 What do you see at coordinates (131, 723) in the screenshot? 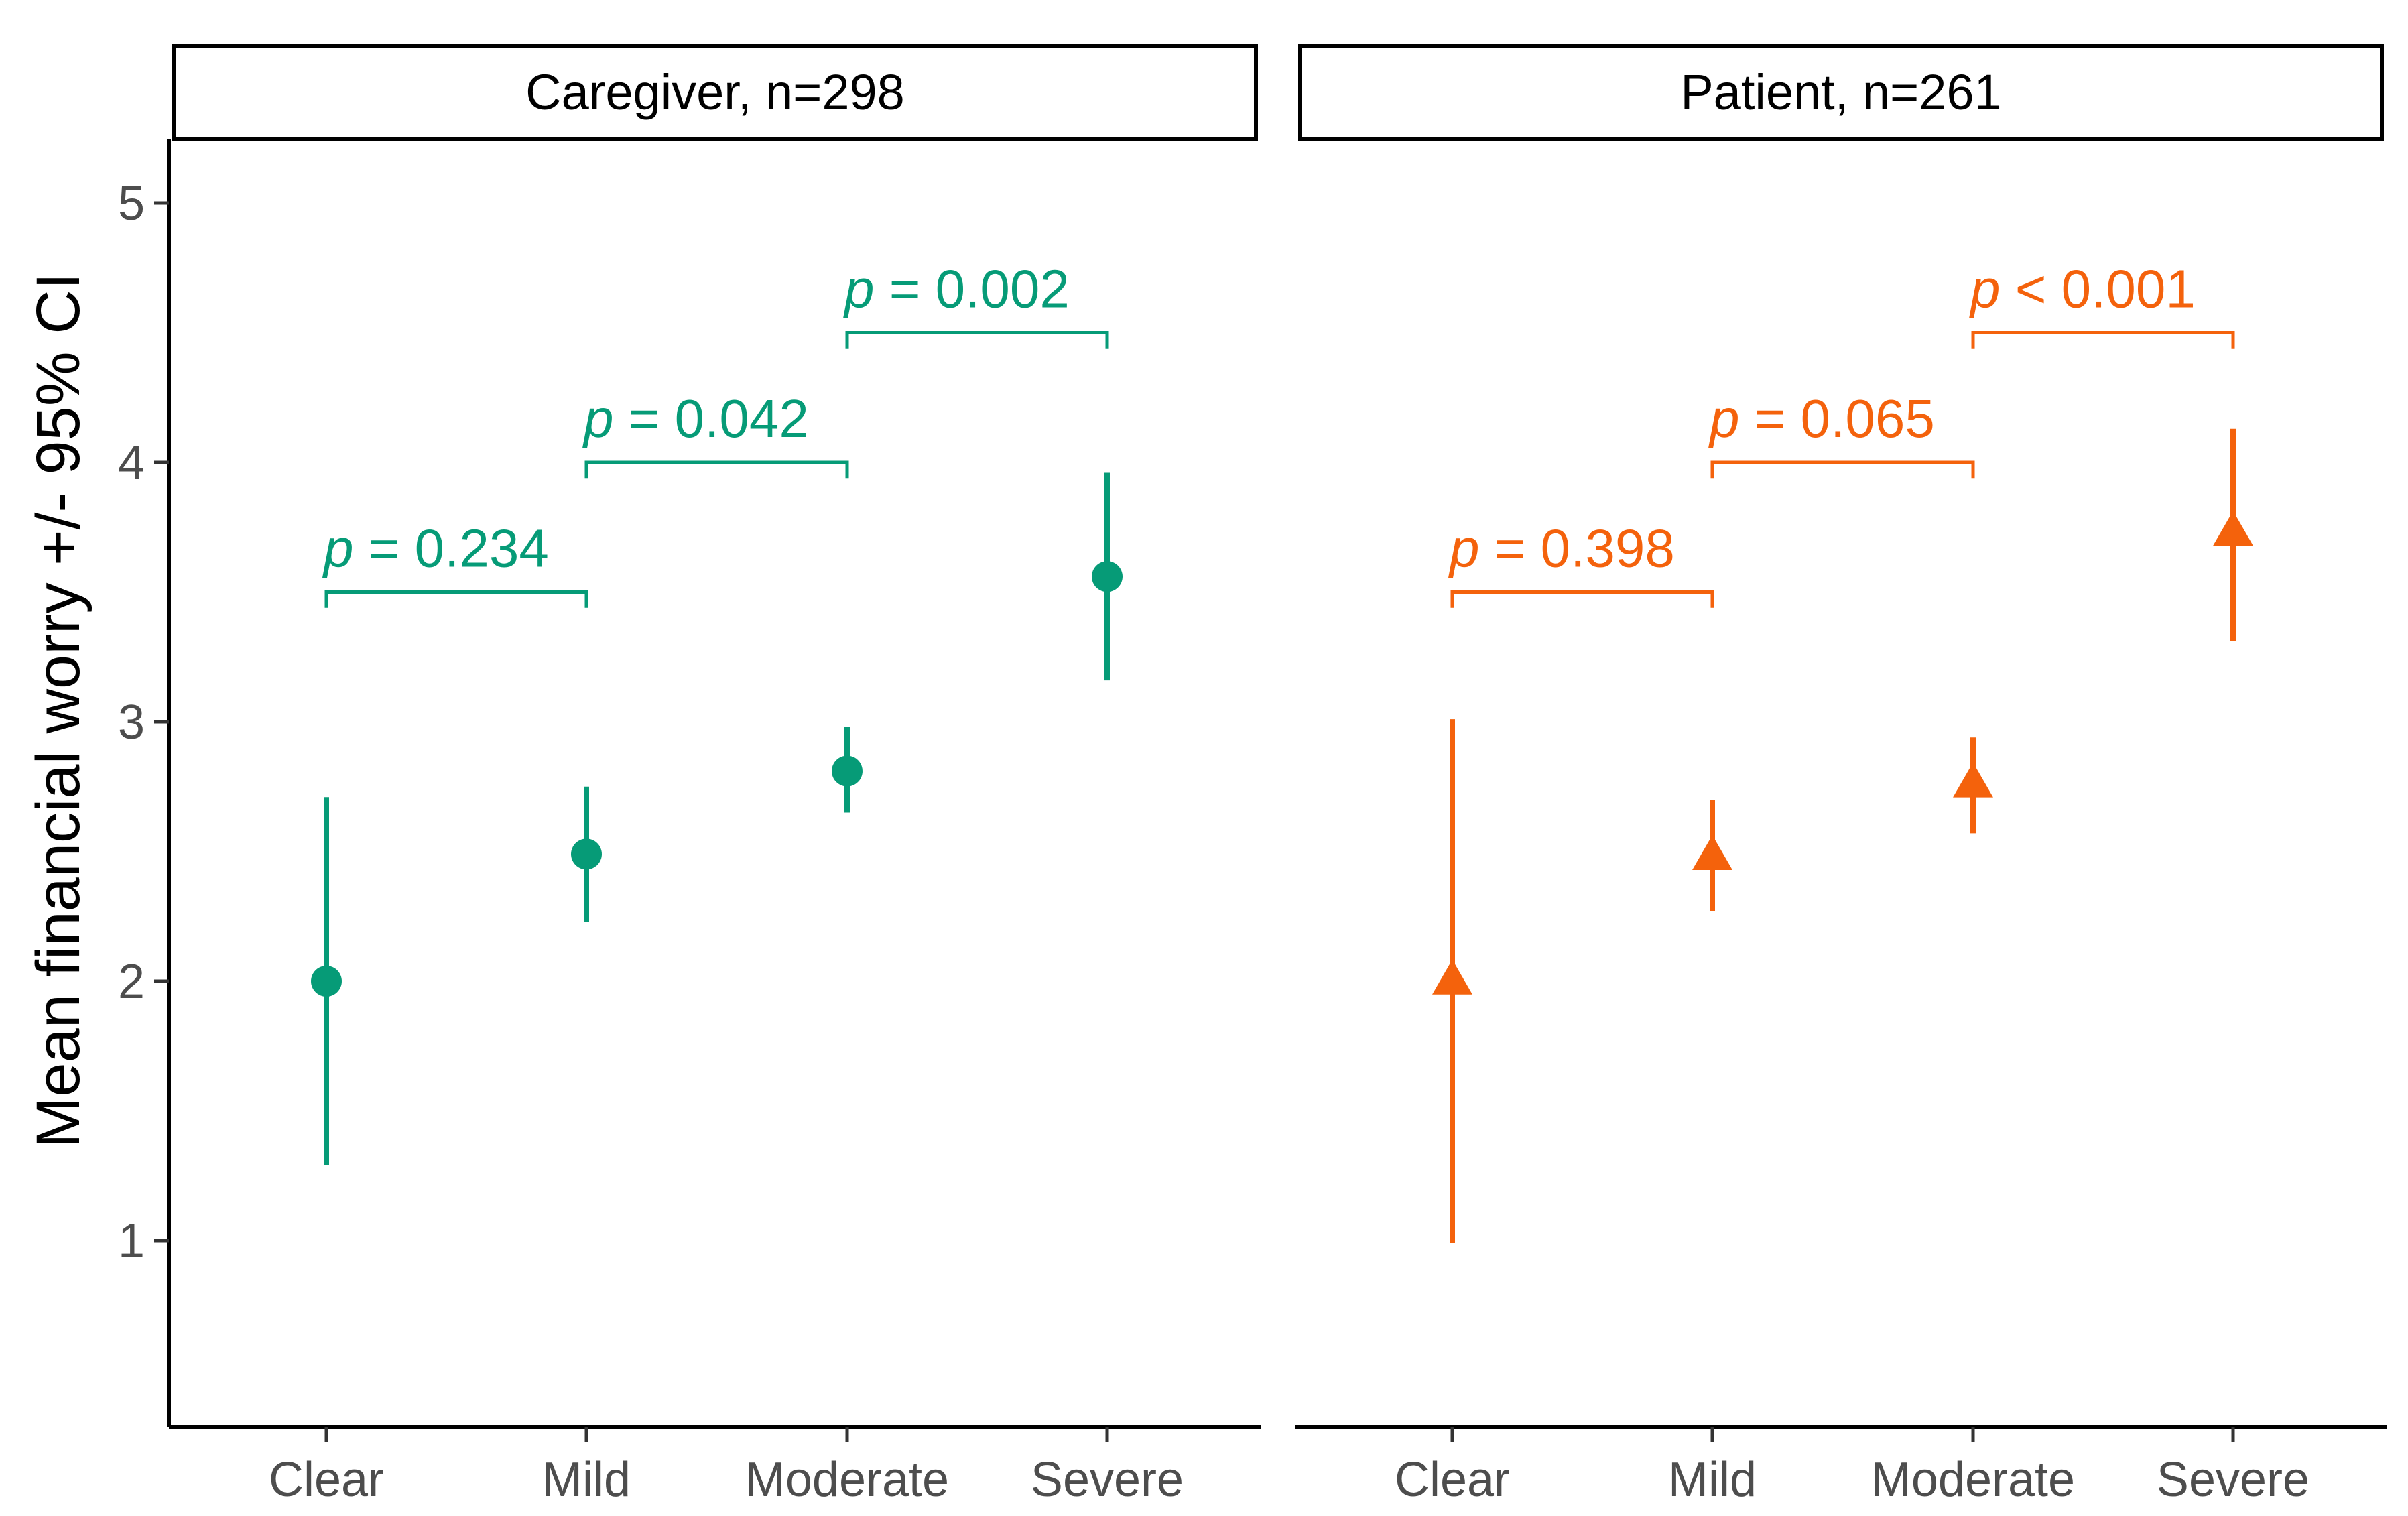
I see `y-tick-label: 3` at bounding box center [131, 723].